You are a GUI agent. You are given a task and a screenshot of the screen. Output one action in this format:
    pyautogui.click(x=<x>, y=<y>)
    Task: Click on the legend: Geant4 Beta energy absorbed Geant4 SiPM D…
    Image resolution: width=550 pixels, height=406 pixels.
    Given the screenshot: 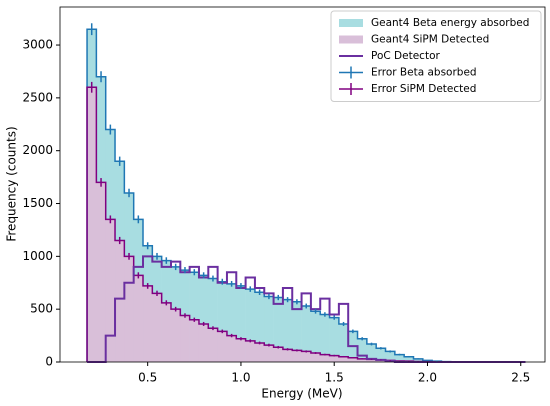 What is the action you would take?
    pyautogui.click(x=436, y=56)
    